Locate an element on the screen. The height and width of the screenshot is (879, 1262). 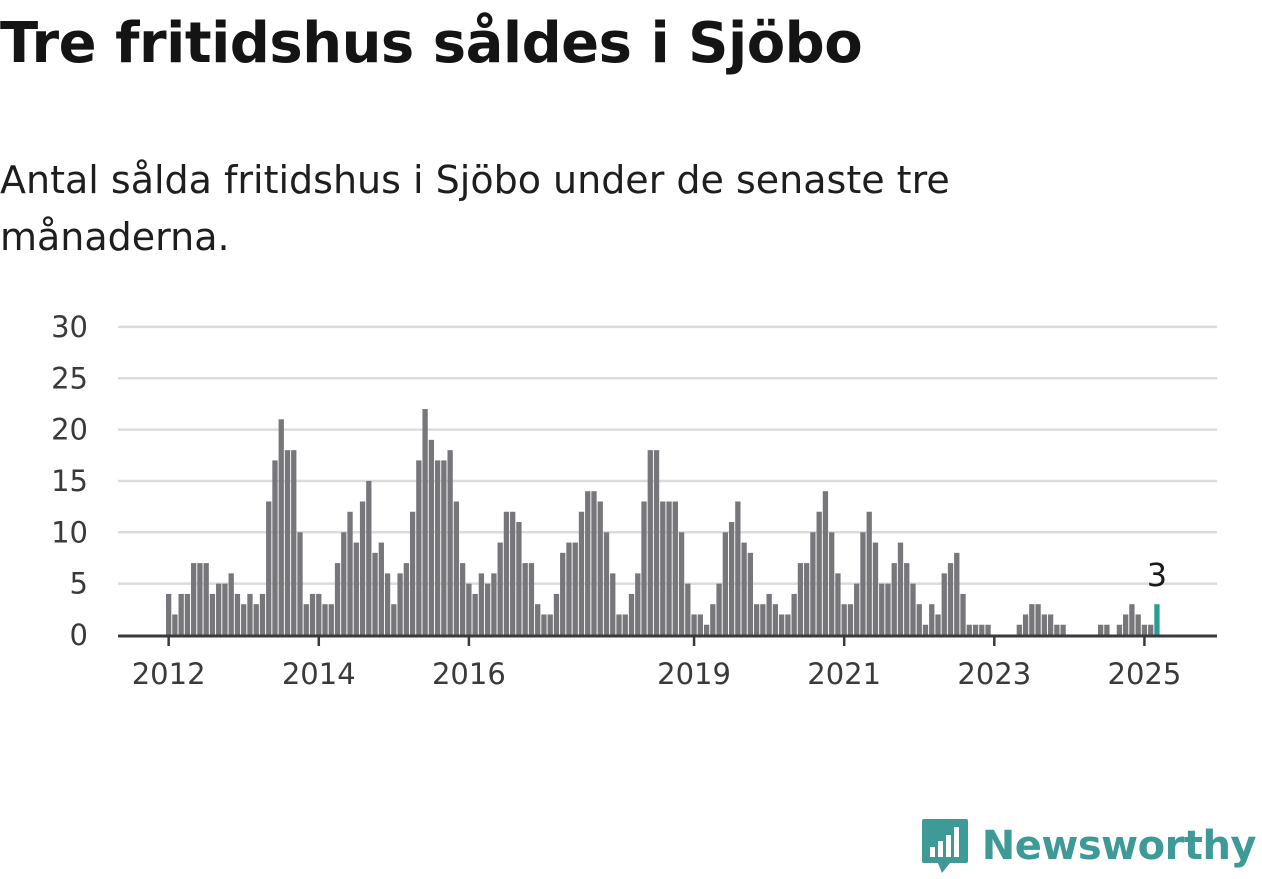
y-tick-label: 30 is located at coordinates (69, 327).